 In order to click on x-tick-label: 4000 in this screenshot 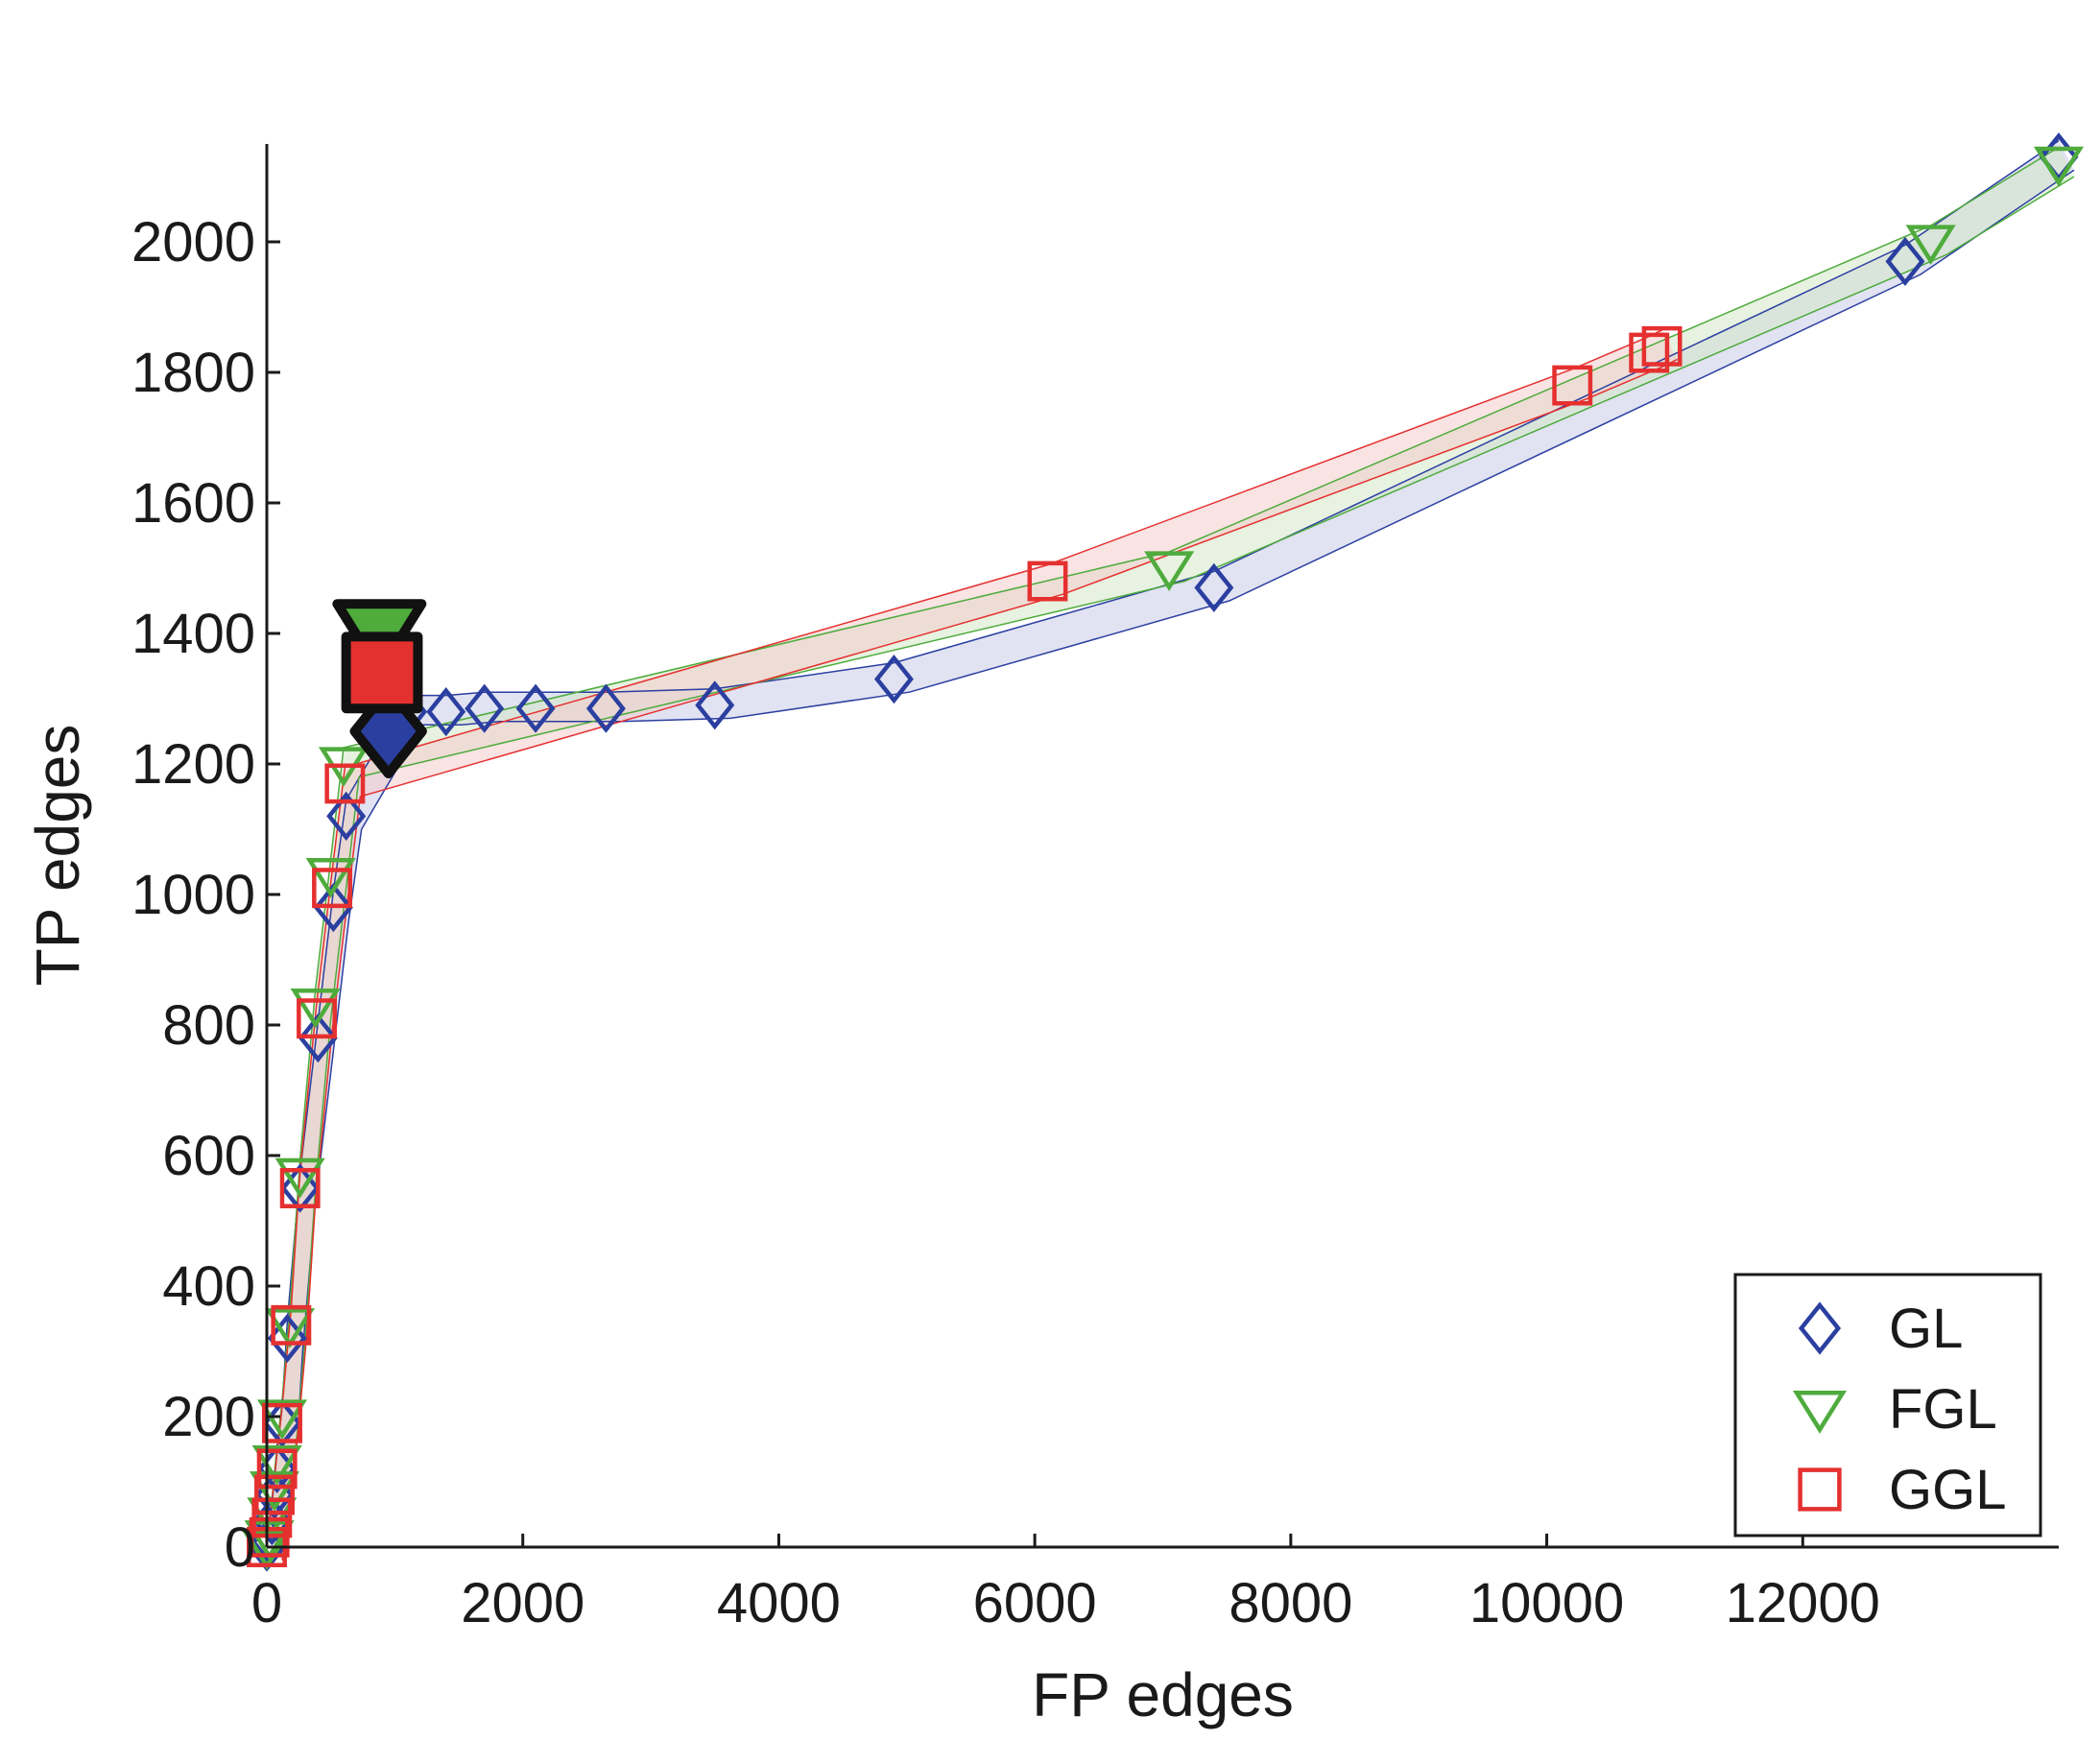, I will do `click(779, 1603)`.